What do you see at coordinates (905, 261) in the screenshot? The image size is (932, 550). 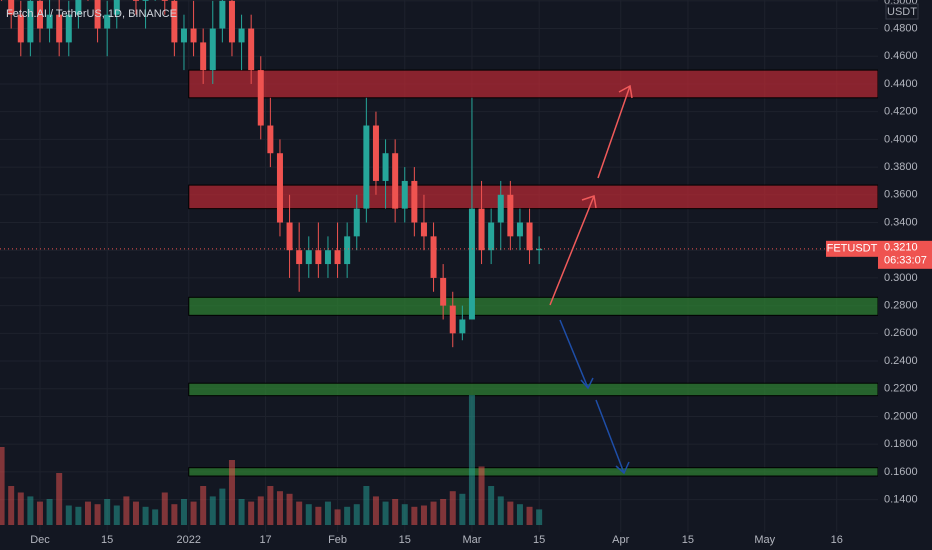 I see `countdown: 06:33:07` at bounding box center [905, 261].